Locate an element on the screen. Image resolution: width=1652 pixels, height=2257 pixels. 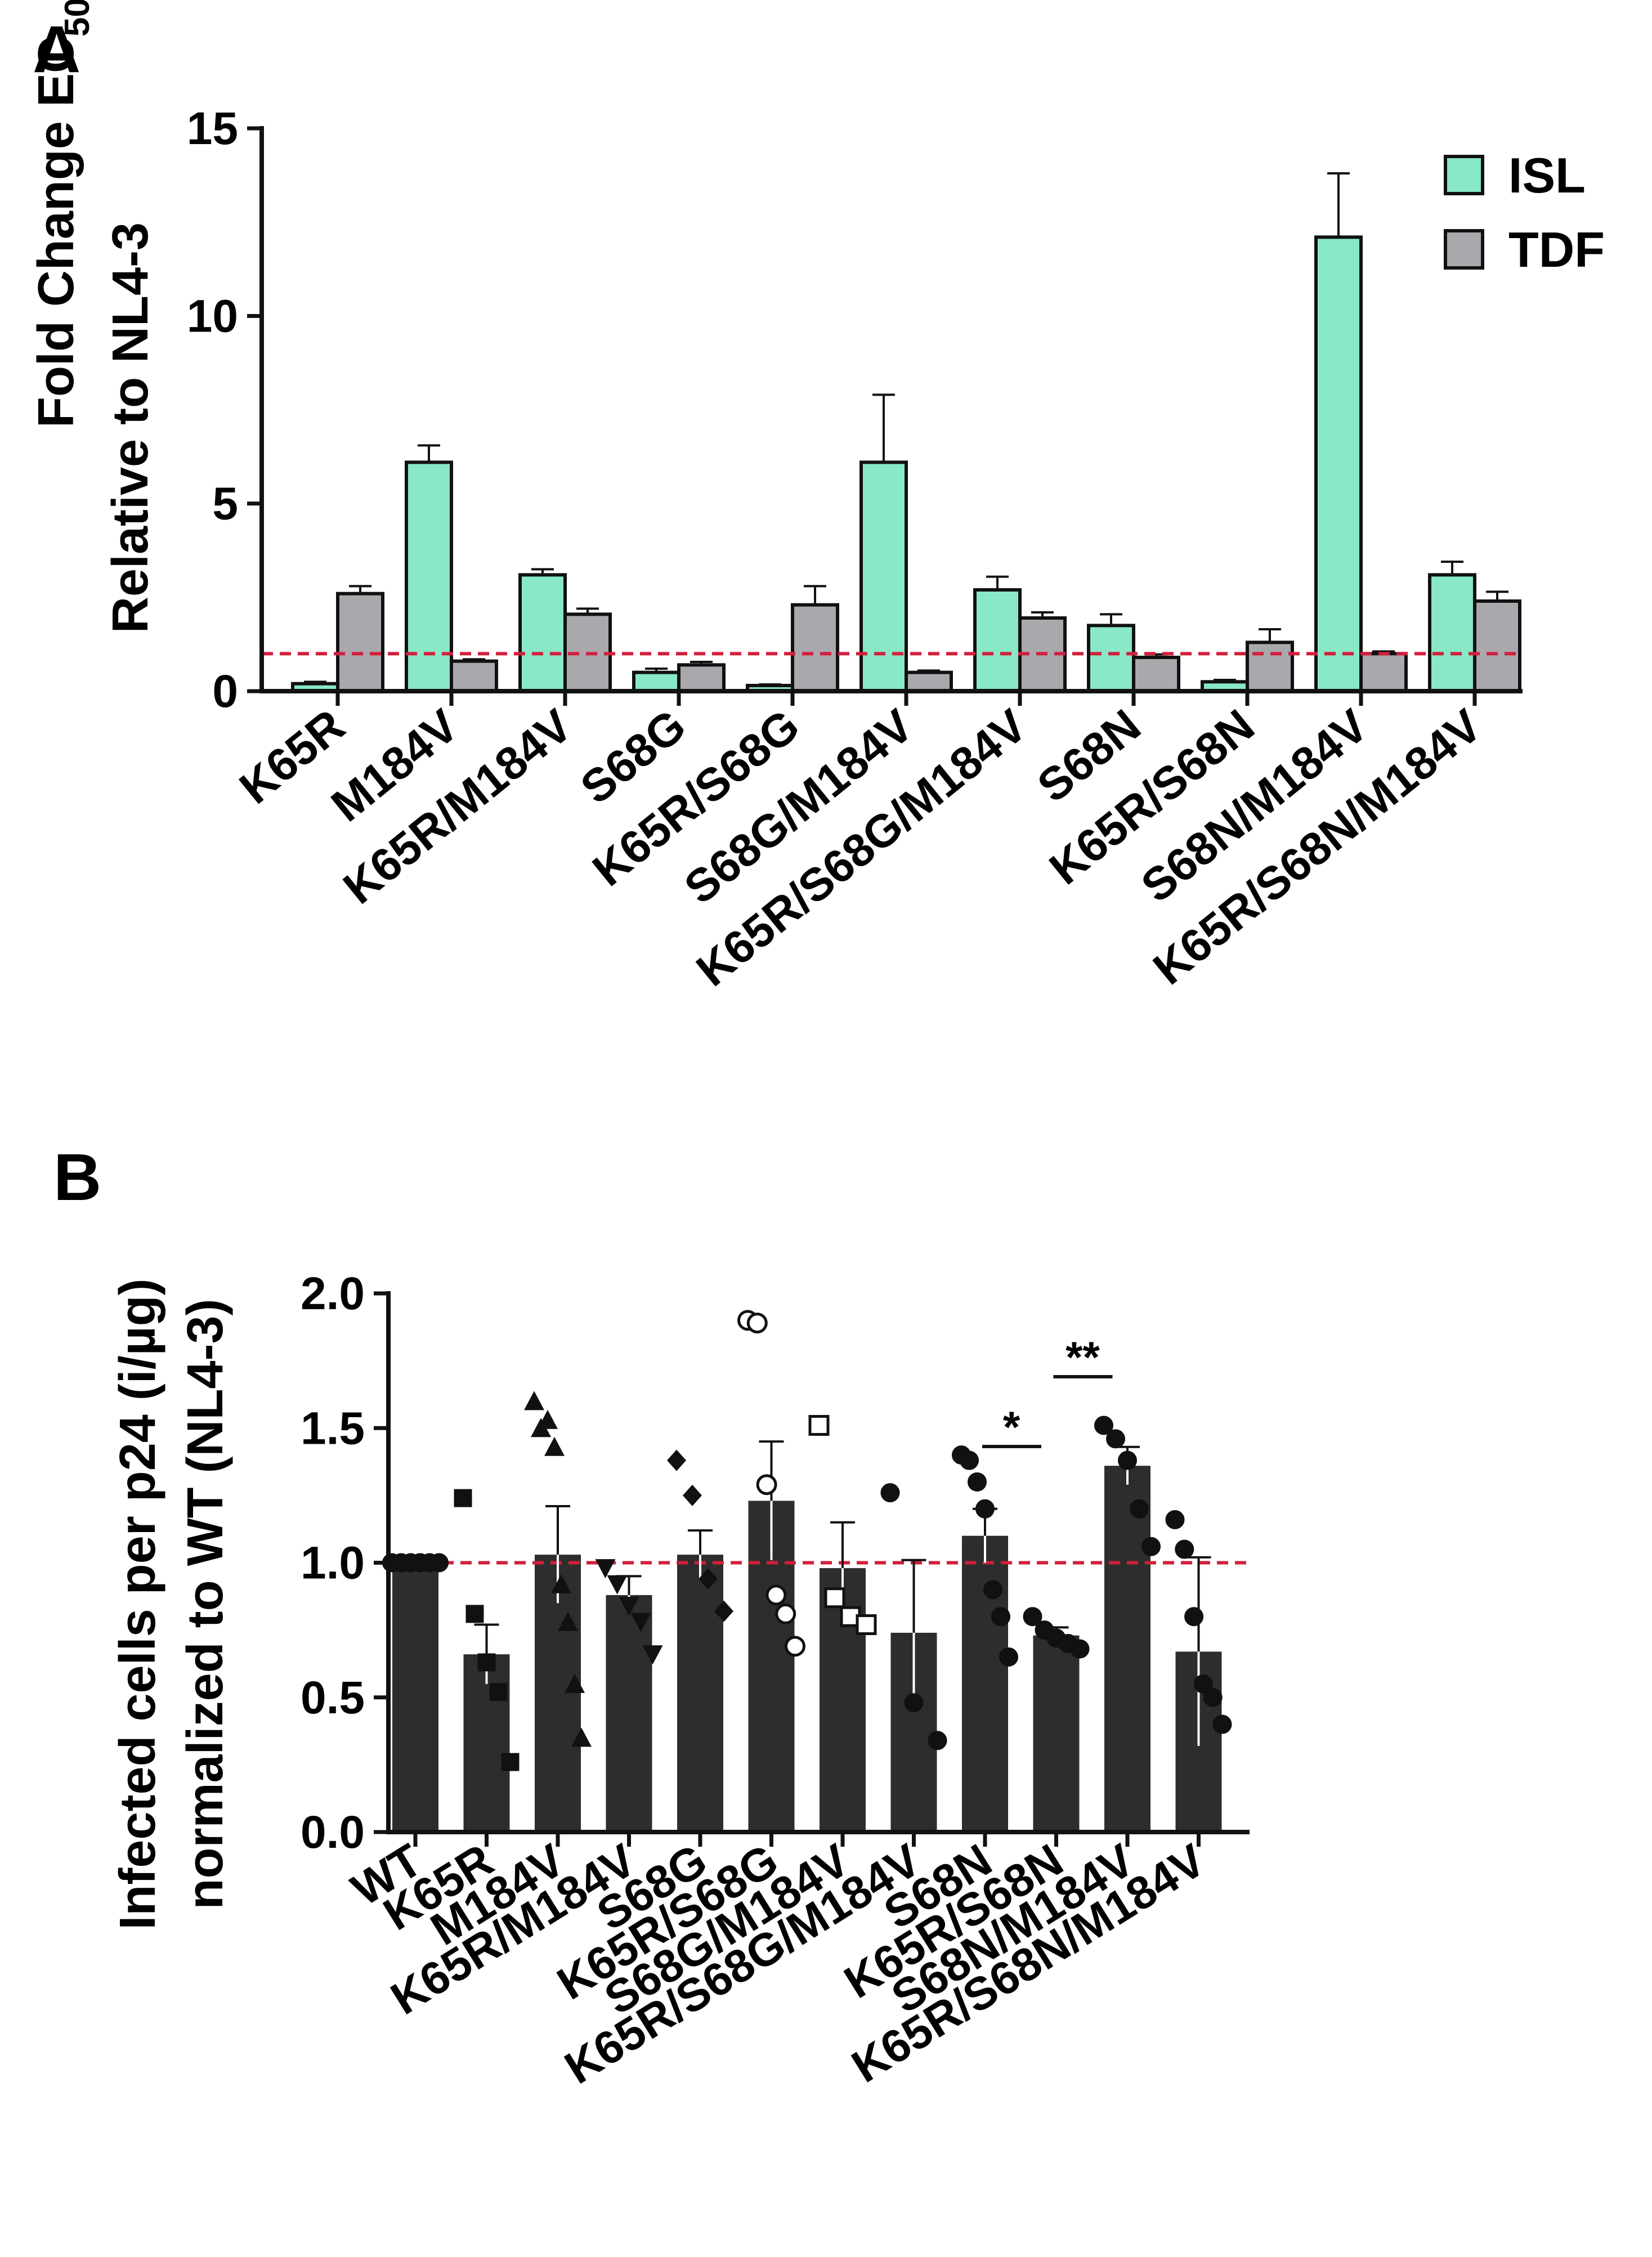
panel-a-bar-tdf-s68n-m184v is located at coordinates (1383, 672).